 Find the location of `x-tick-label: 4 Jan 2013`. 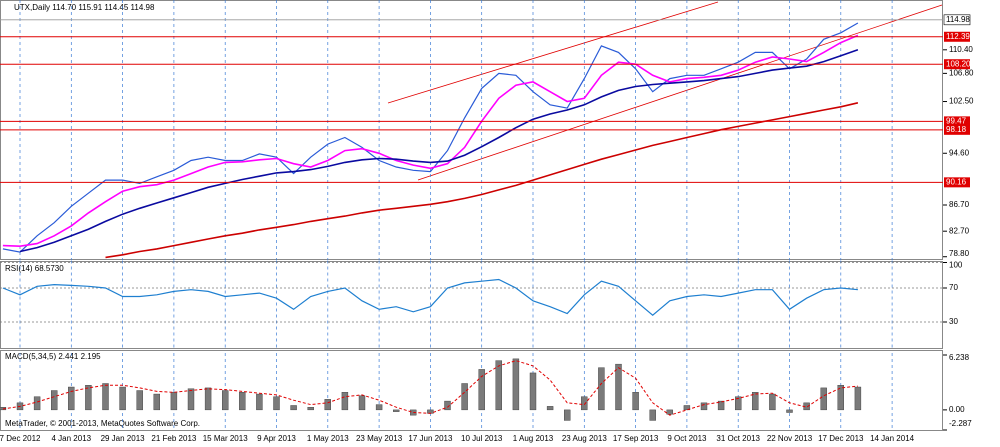

x-tick-label: 4 Jan 2013 is located at coordinates (72, 438).